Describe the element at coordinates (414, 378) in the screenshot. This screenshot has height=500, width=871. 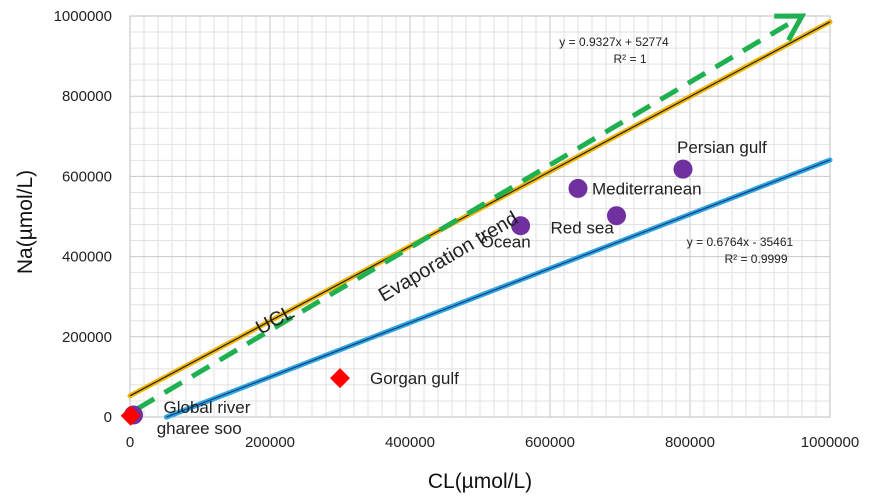
I see `gorgan-gulf-label: Gorgan gulf` at that location.